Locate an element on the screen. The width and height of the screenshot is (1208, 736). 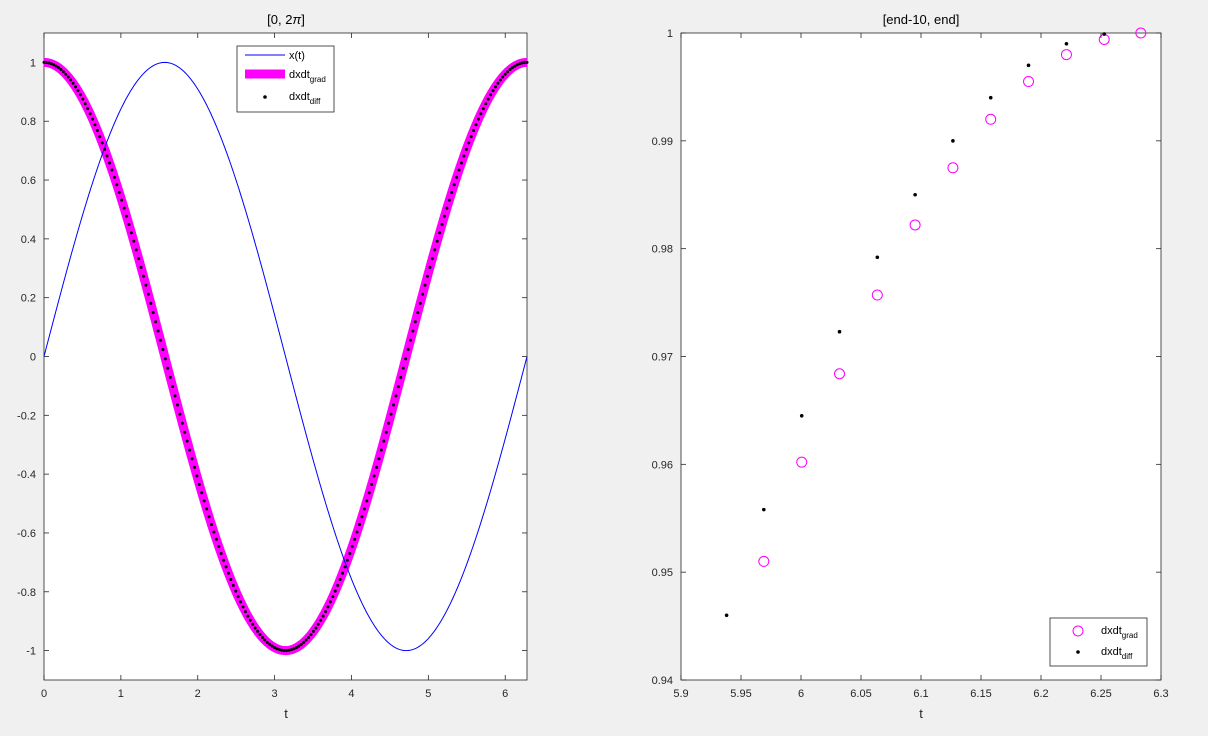
legend-box-left is located at coordinates (285, 79).